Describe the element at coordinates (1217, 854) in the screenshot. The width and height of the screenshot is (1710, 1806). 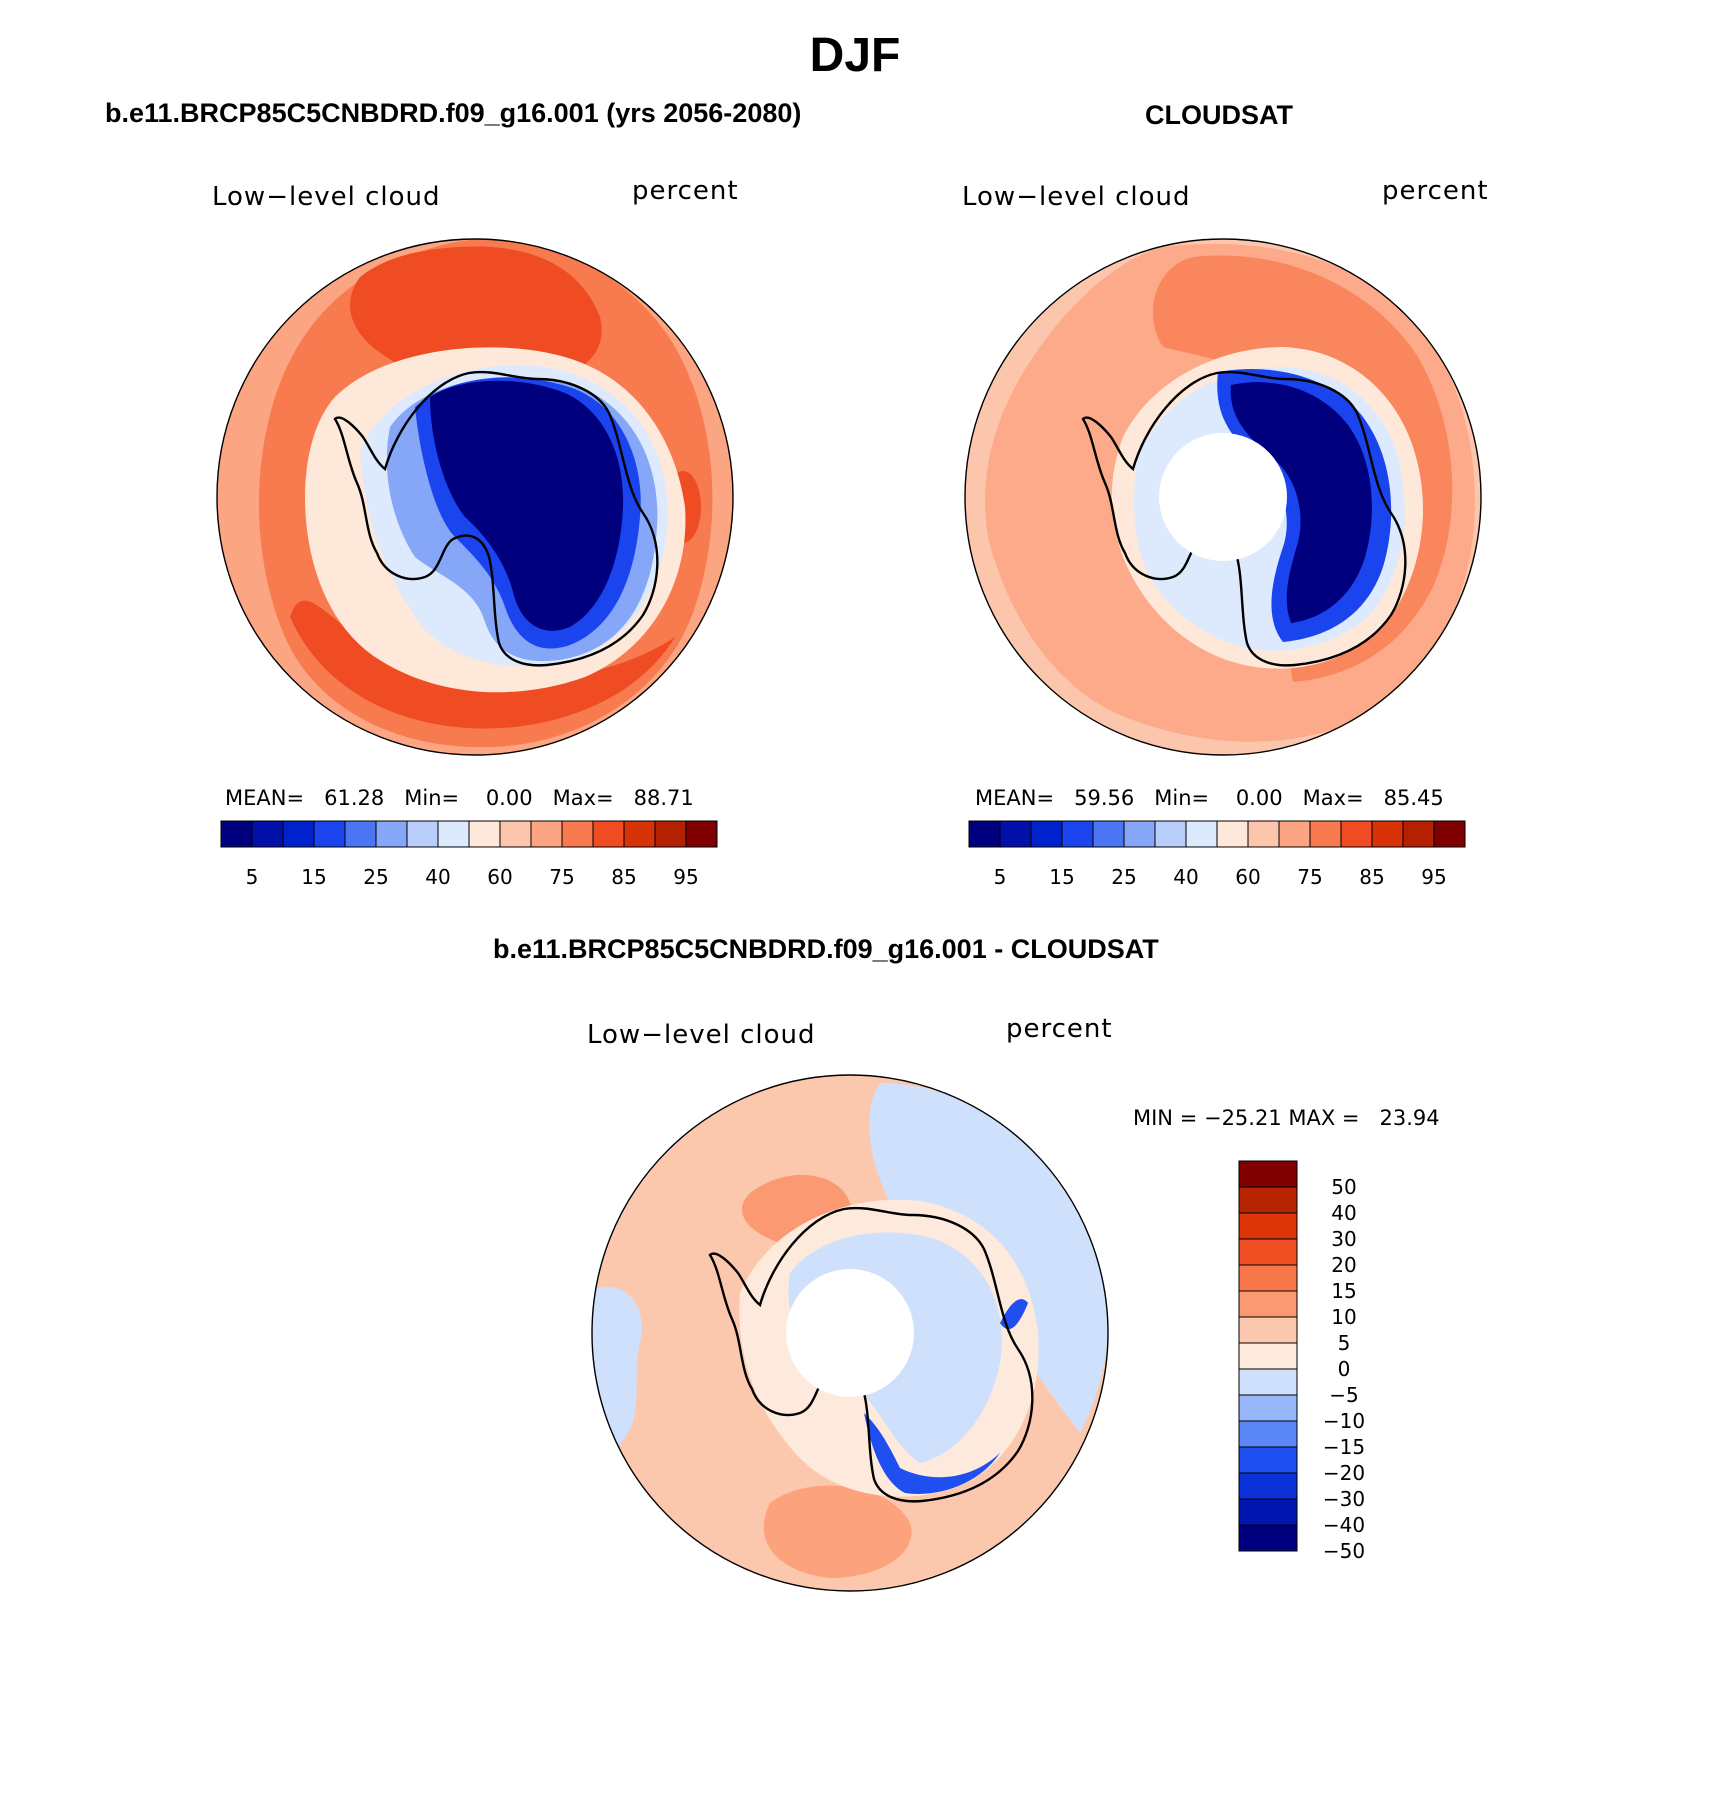
I see `obs-colorbar: 5 15 25 40 60 75 85 95` at that location.